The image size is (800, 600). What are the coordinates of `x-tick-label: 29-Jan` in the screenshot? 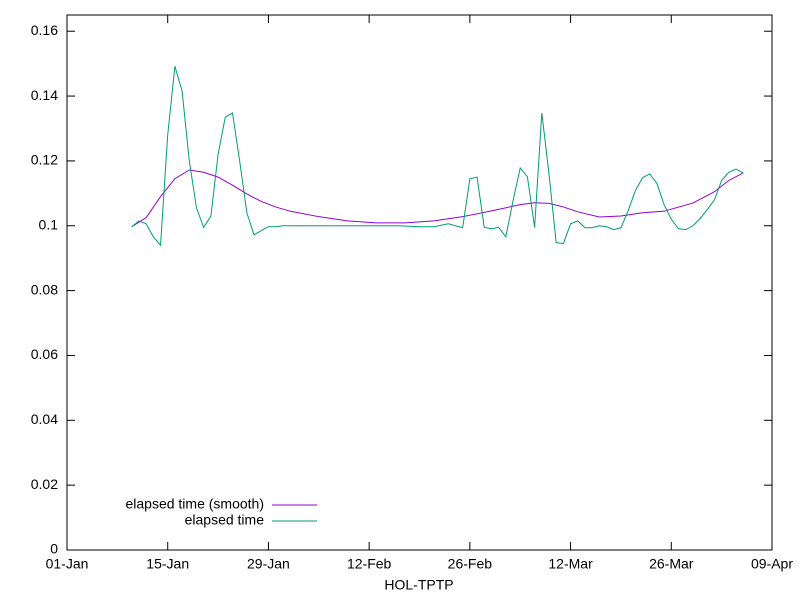 It's located at (268, 564).